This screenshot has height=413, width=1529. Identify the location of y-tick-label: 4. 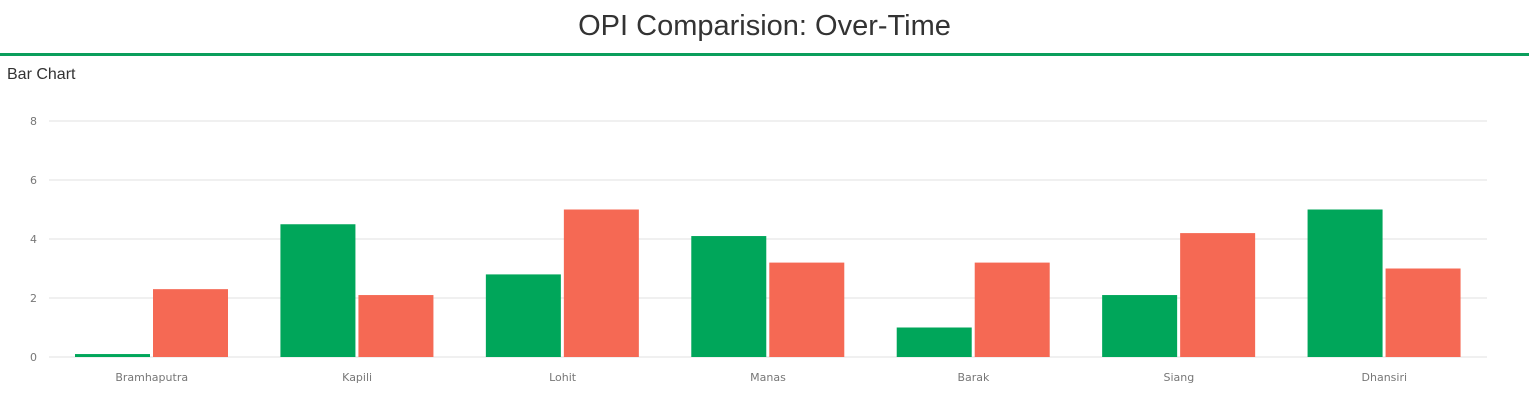
(33, 239).